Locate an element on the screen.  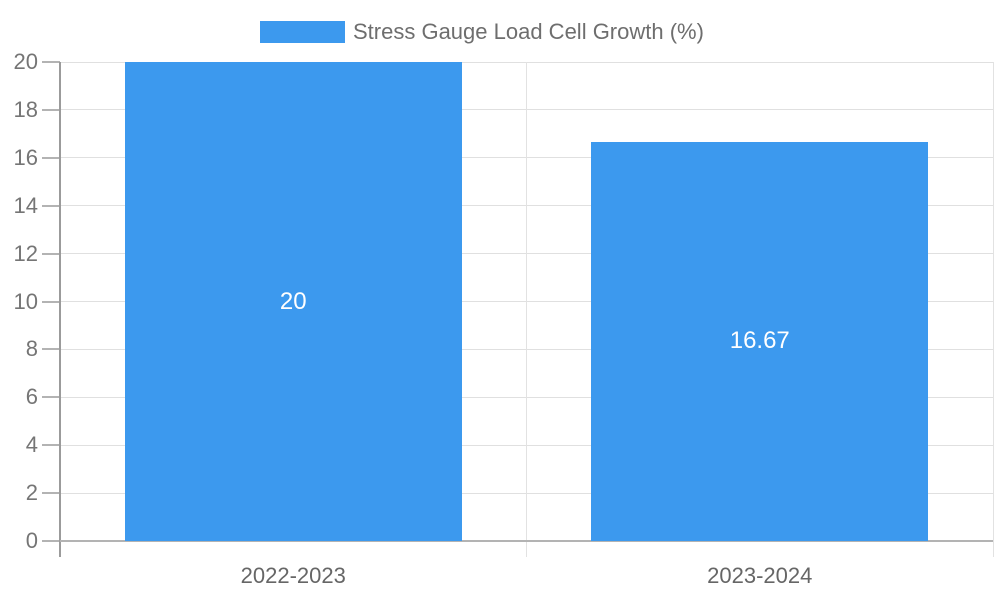
y-axis-tick-label: 14 is located at coordinates (25, 205).